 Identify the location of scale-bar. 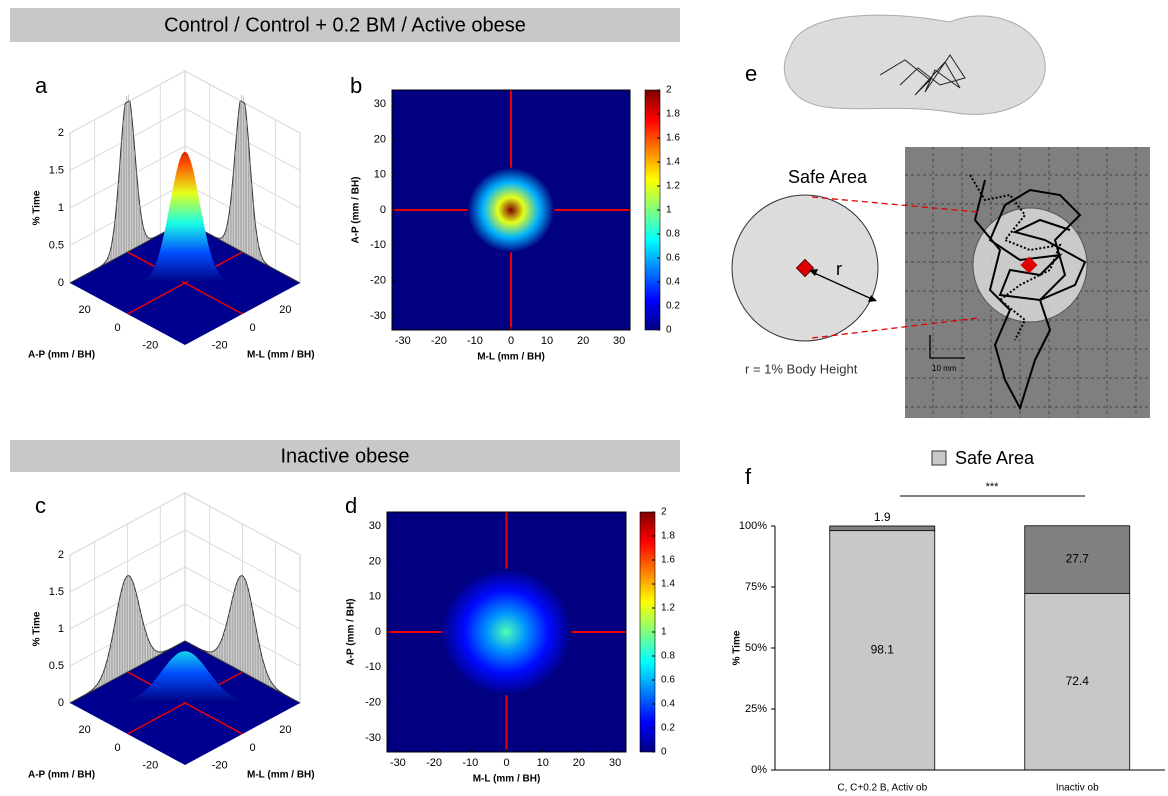
(947, 347).